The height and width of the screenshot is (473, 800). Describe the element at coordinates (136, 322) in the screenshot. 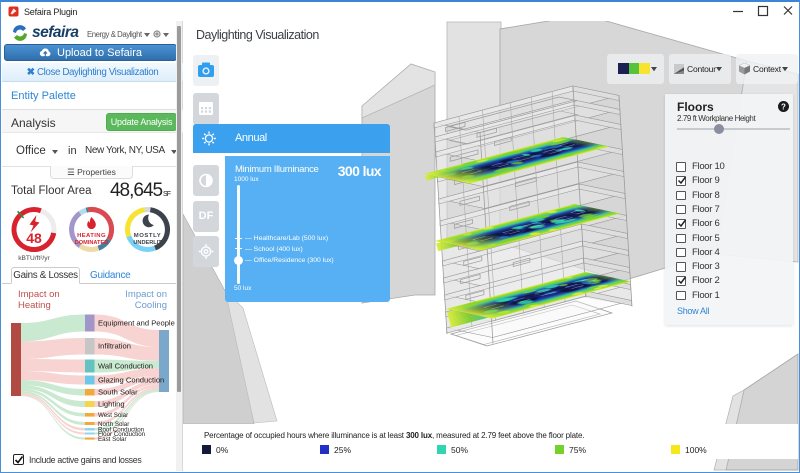

I see `svg-text: Equipment and People` at that location.